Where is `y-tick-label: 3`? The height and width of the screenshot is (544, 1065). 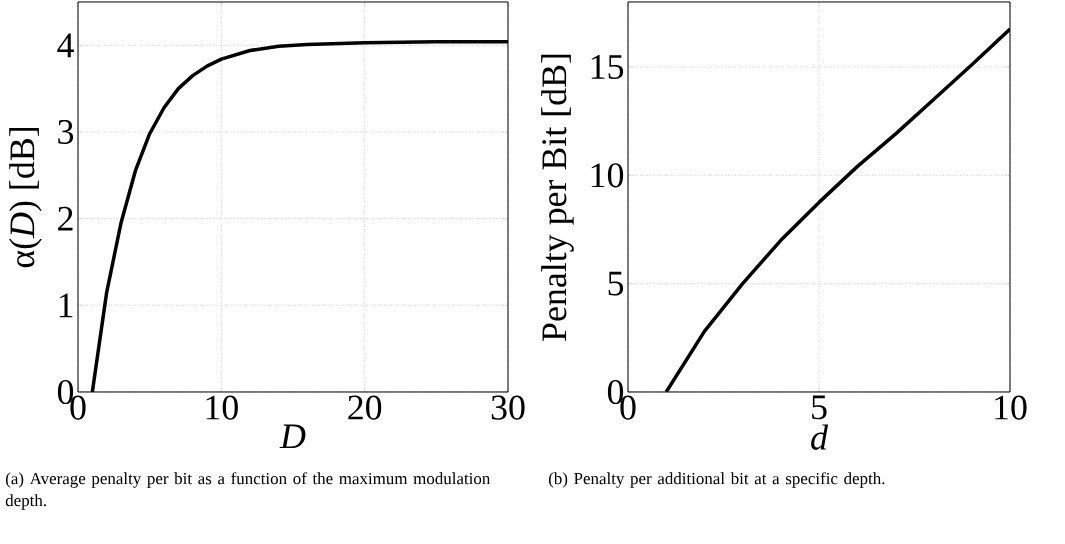 y-tick-label: 3 is located at coordinates (66, 132).